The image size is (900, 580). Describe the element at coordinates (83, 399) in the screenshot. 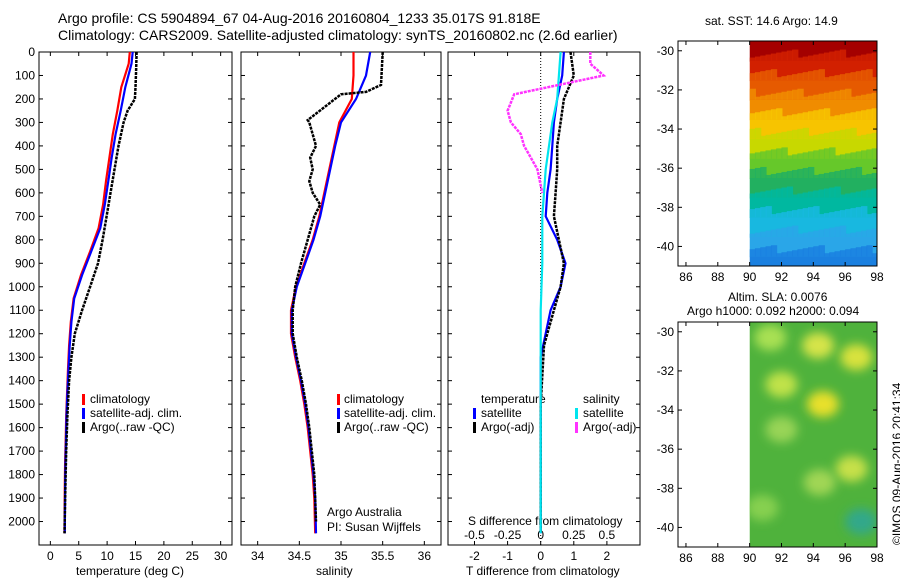

I see `temp-legend-swatch-red` at that location.